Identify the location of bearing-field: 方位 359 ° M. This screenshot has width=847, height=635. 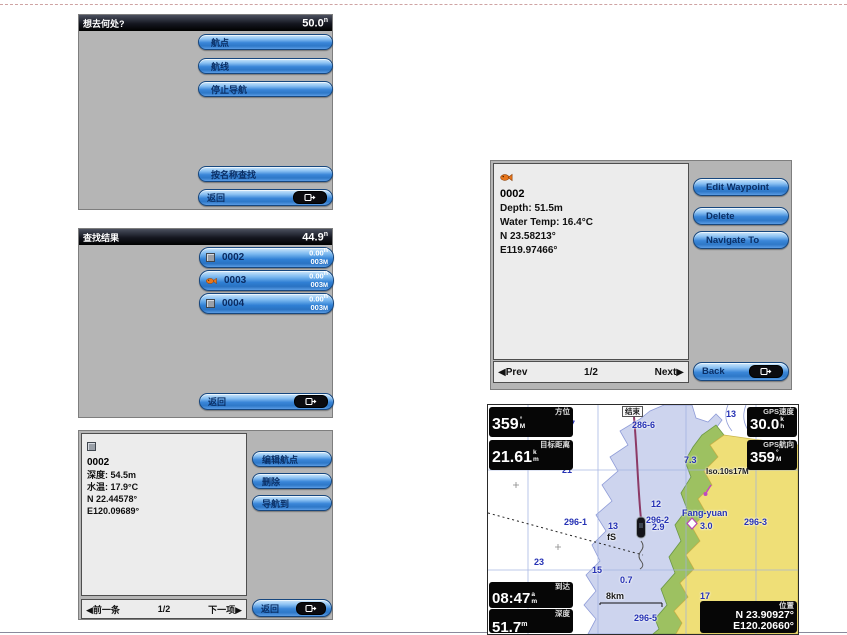
(531, 422).